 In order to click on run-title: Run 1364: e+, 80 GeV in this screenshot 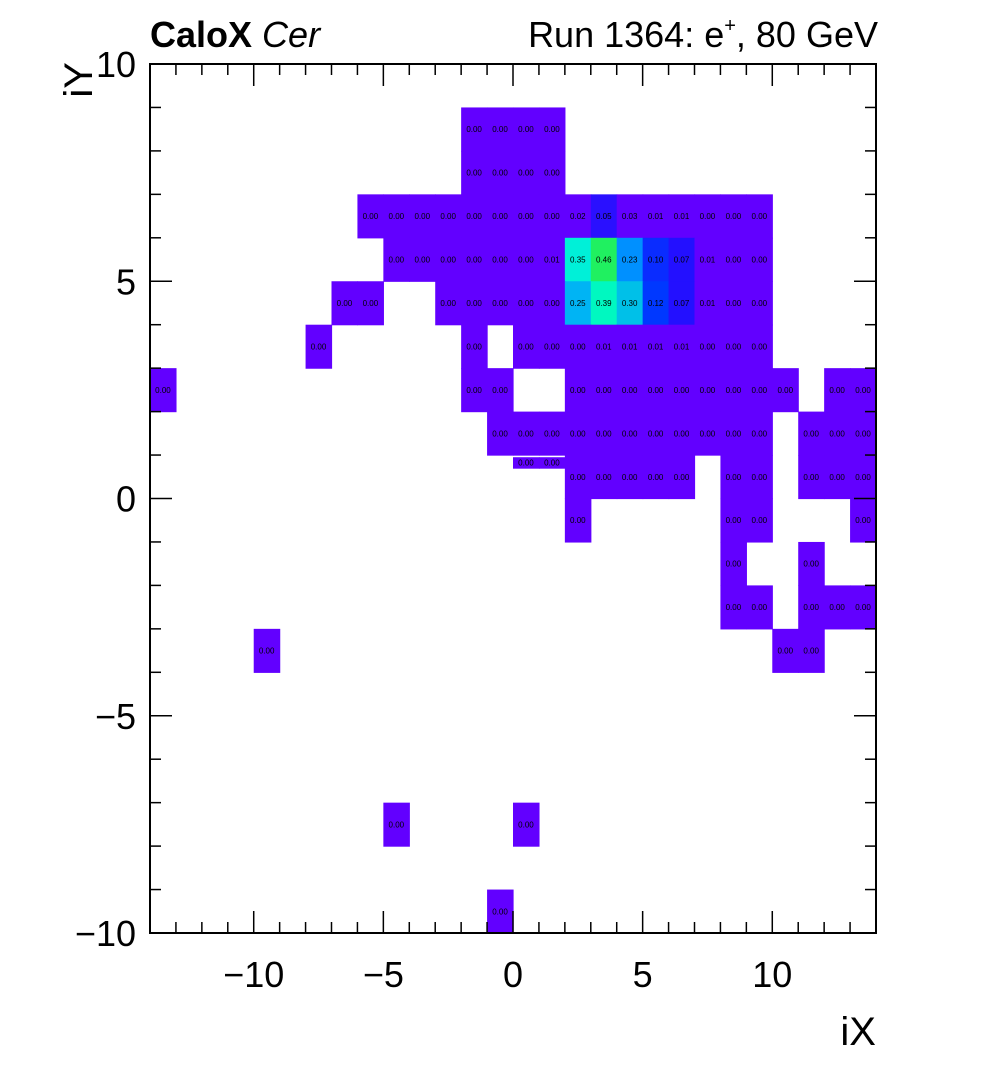, I will do `click(703, 35)`.